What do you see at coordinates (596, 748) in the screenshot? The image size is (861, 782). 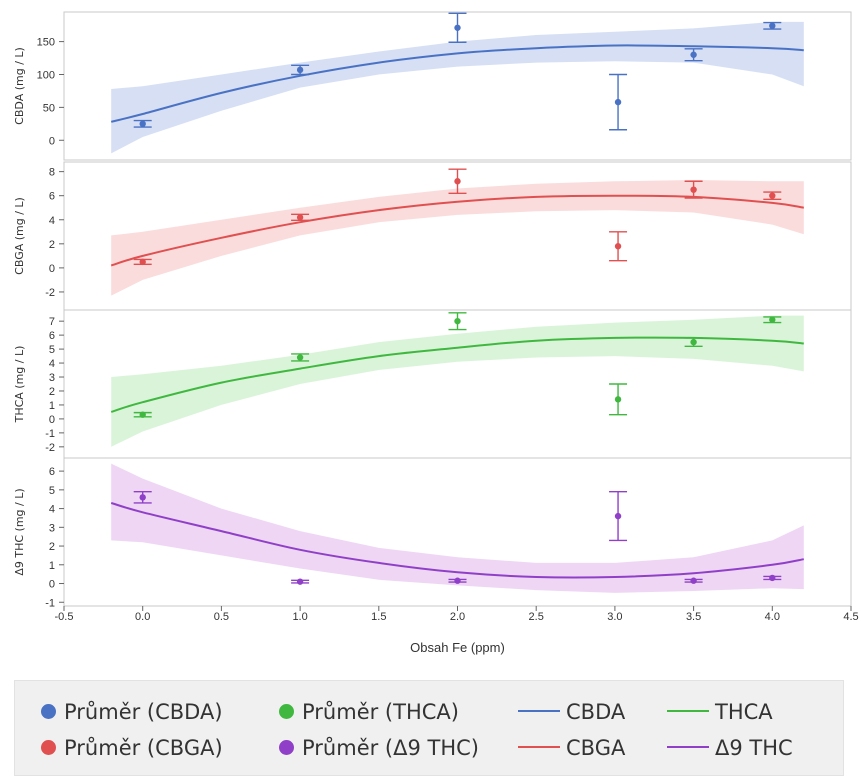 I see `legend-label: CBGA` at bounding box center [596, 748].